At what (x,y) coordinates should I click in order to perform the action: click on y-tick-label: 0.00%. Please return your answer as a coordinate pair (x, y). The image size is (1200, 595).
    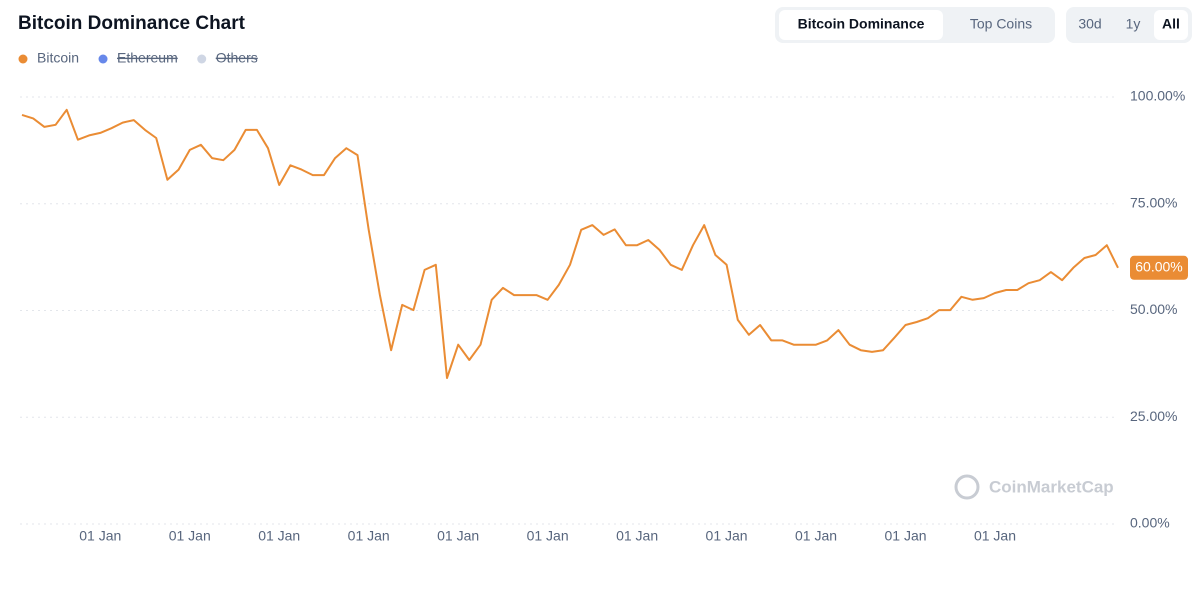
    Looking at the image, I should click on (1150, 523).